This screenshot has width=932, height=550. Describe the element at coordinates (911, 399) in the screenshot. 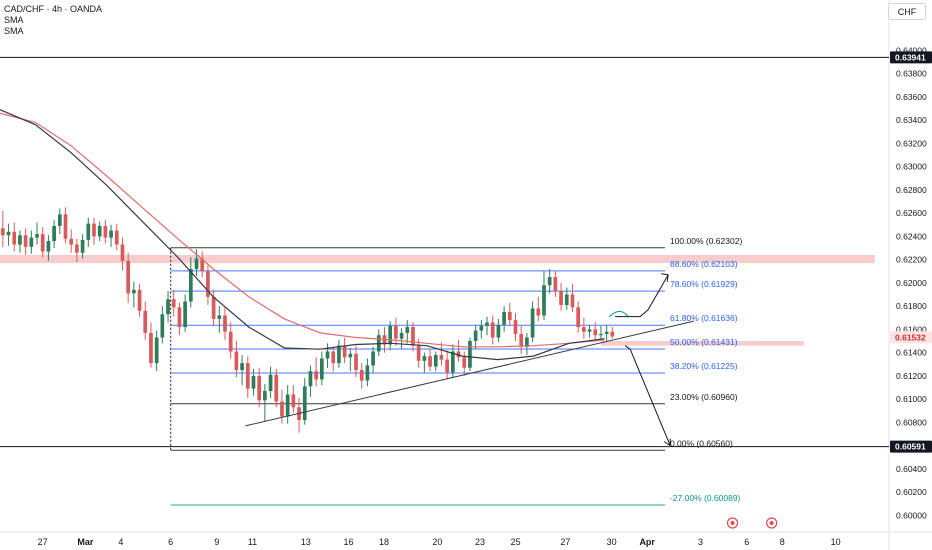

I see `y-tick-label: 0.61000` at that location.